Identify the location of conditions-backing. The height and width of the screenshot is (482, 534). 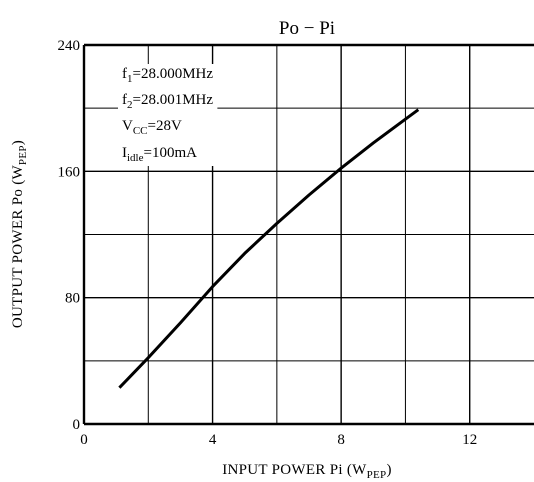
(168, 115).